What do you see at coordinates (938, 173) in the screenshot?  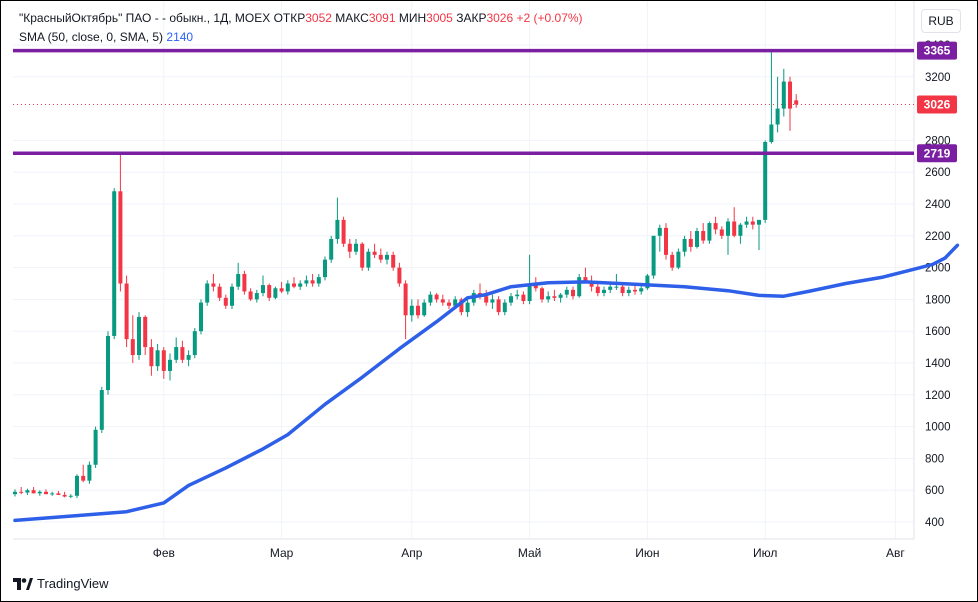 I see `y-tick-label: 2600` at bounding box center [938, 173].